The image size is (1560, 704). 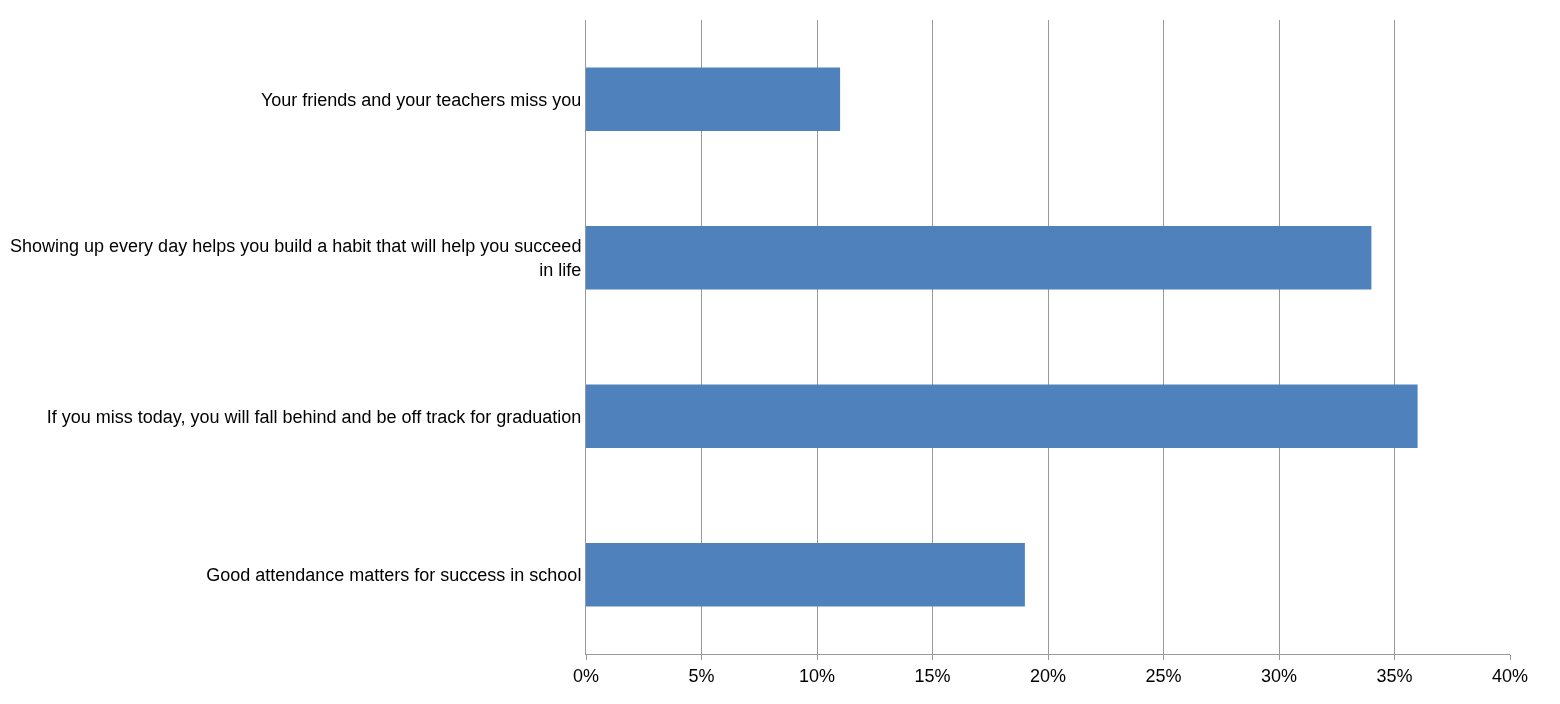 What do you see at coordinates (1510, 675) in the screenshot?
I see `x-tick-label: 40%` at bounding box center [1510, 675].